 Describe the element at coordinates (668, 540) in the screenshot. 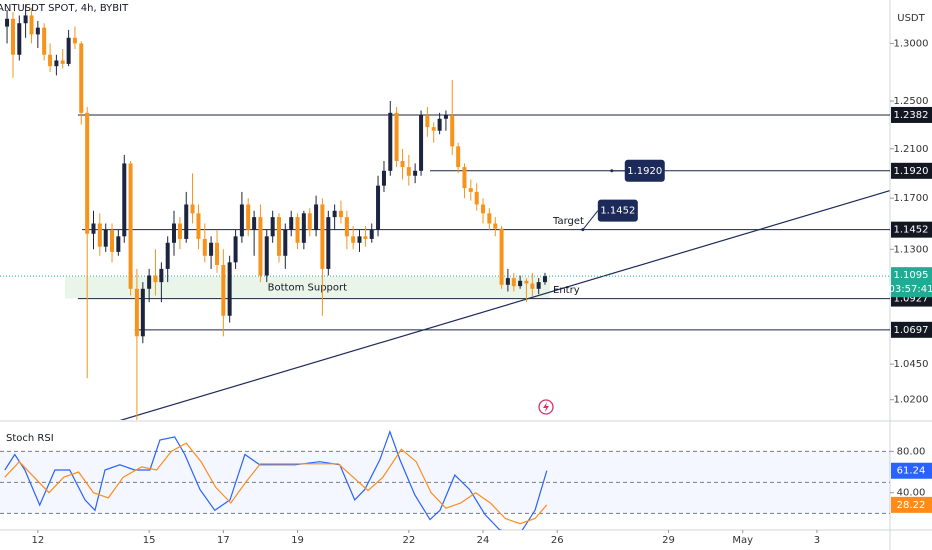

I see `x-tick-label: 29` at that location.